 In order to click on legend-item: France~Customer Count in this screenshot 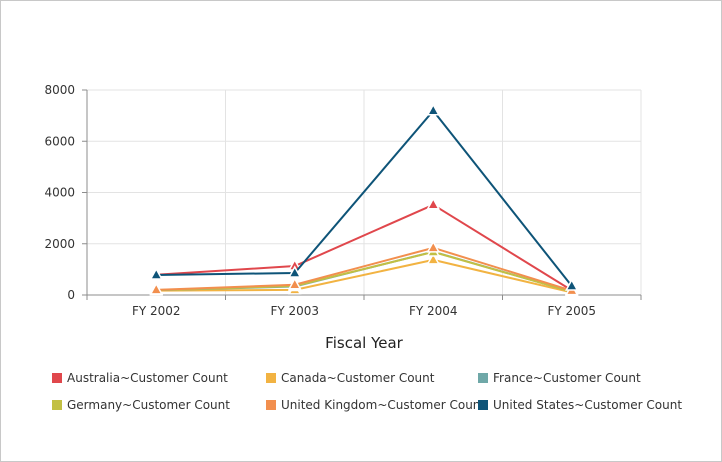, I will do `click(559, 378)`.